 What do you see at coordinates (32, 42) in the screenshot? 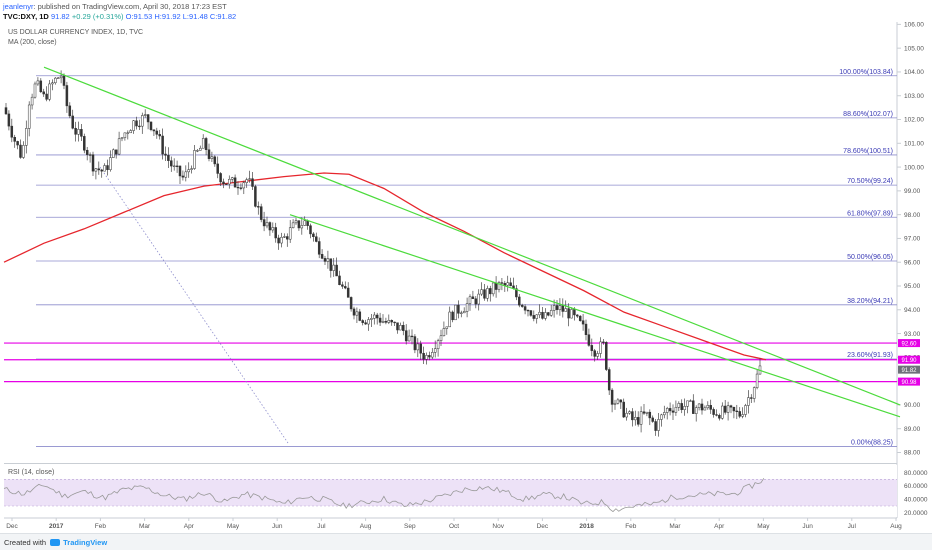
I see `ma-legend: MA (200, close)` at bounding box center [32, 42].